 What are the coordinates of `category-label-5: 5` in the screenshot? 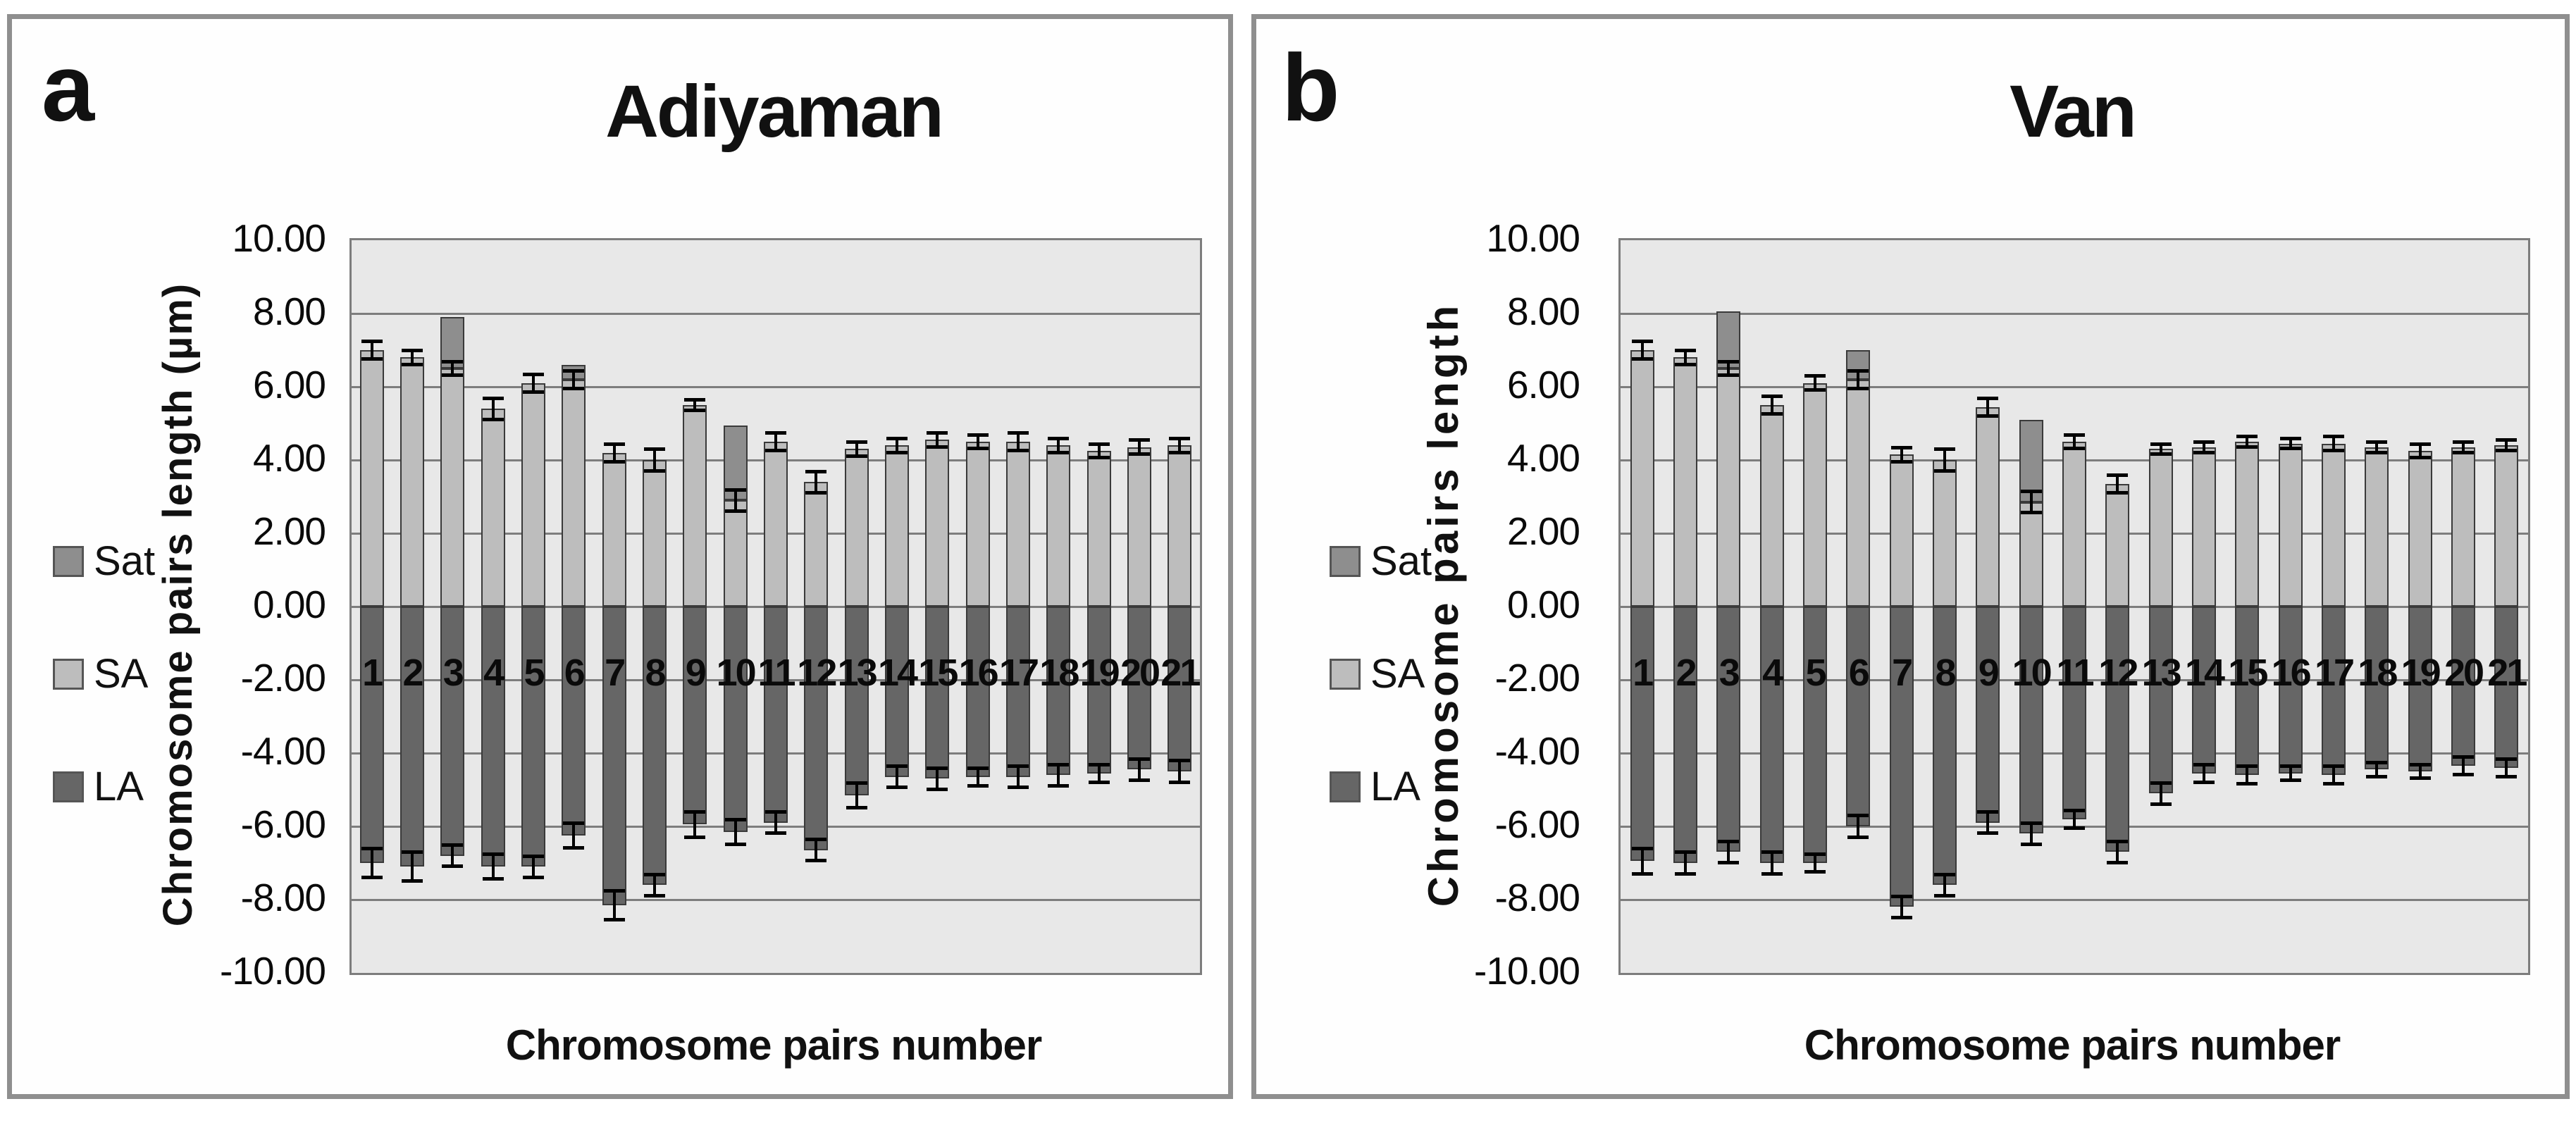 It's located at (1815, 672).